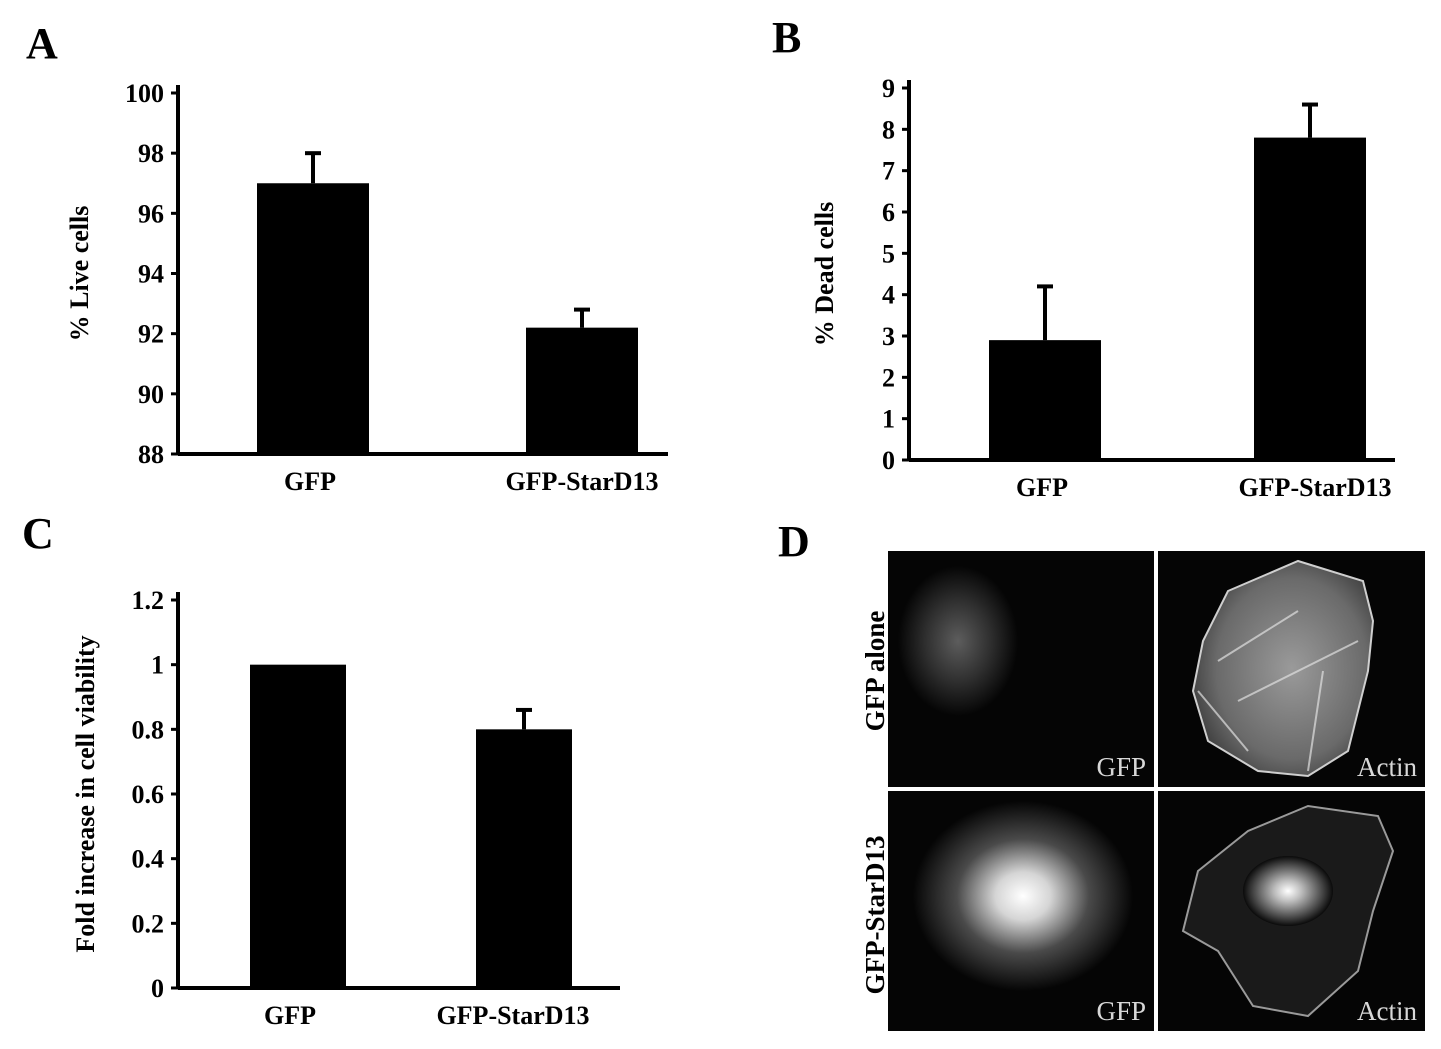 This screenshot has width=1441, height=1049. Describe the element at coordinates (958, 641) in the screenshot. I see `cell-image-gfp-alone-gfp` at that location.